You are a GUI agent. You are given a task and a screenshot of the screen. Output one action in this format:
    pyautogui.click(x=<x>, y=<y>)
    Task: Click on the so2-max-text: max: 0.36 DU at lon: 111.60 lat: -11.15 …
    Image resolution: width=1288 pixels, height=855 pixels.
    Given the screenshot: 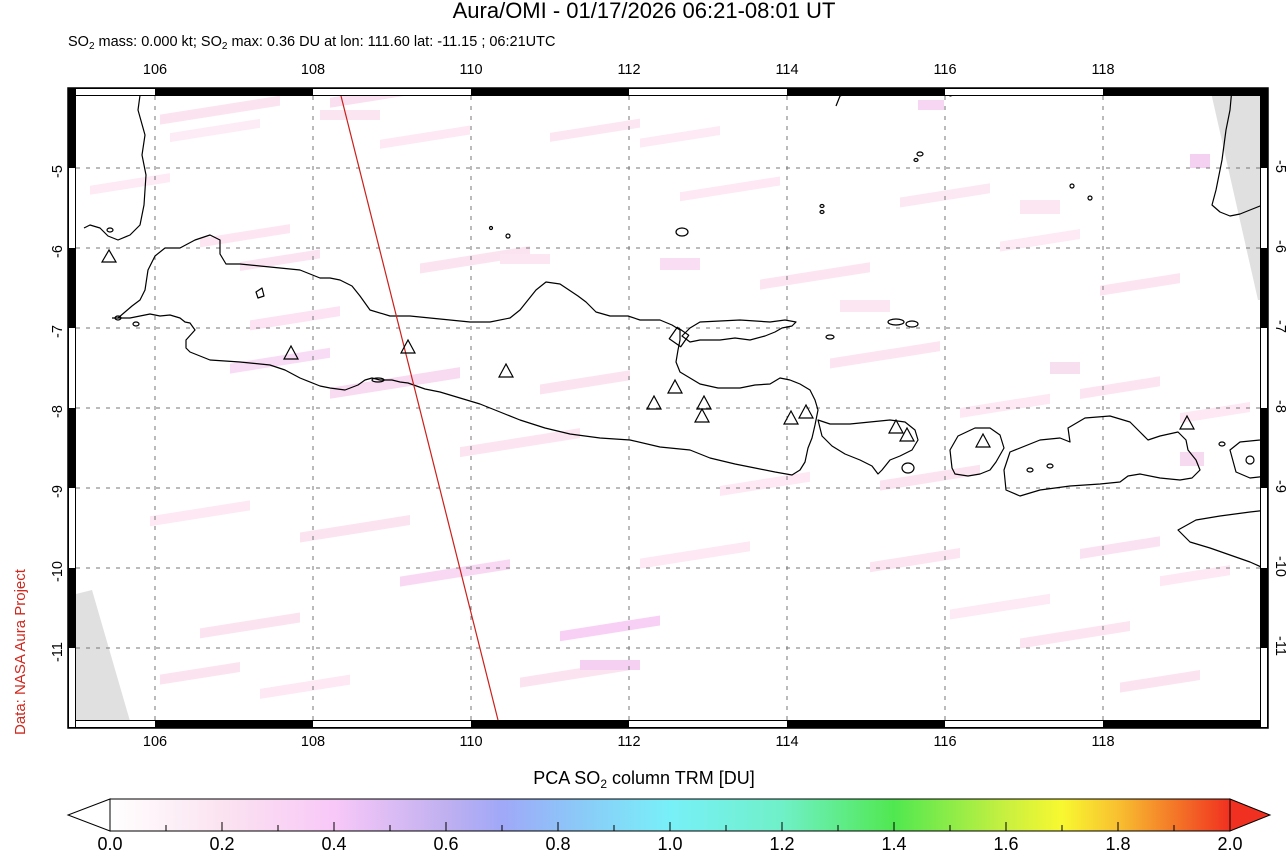 What is the action you would take?
    pyautogui.click(x=391, y=42)
    